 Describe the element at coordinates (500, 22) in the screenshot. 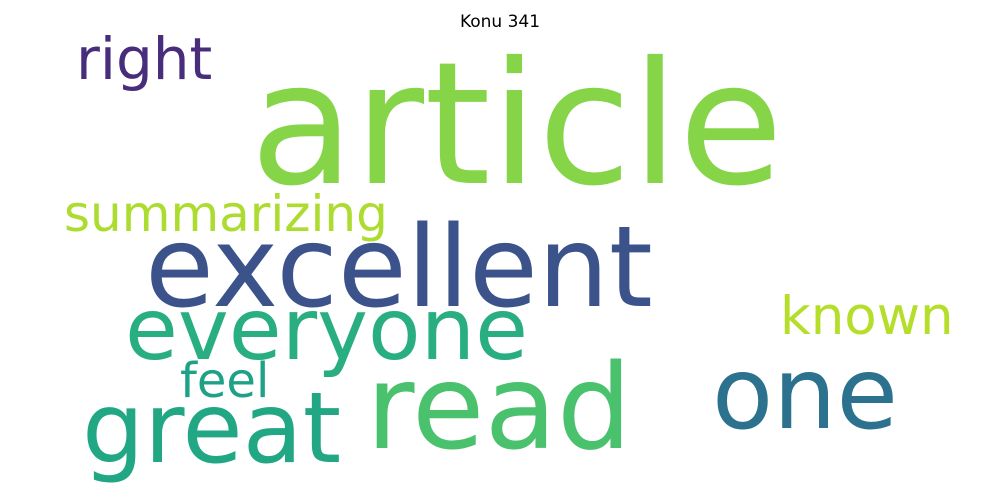

I see `chart-title: Konu 341` at that location.